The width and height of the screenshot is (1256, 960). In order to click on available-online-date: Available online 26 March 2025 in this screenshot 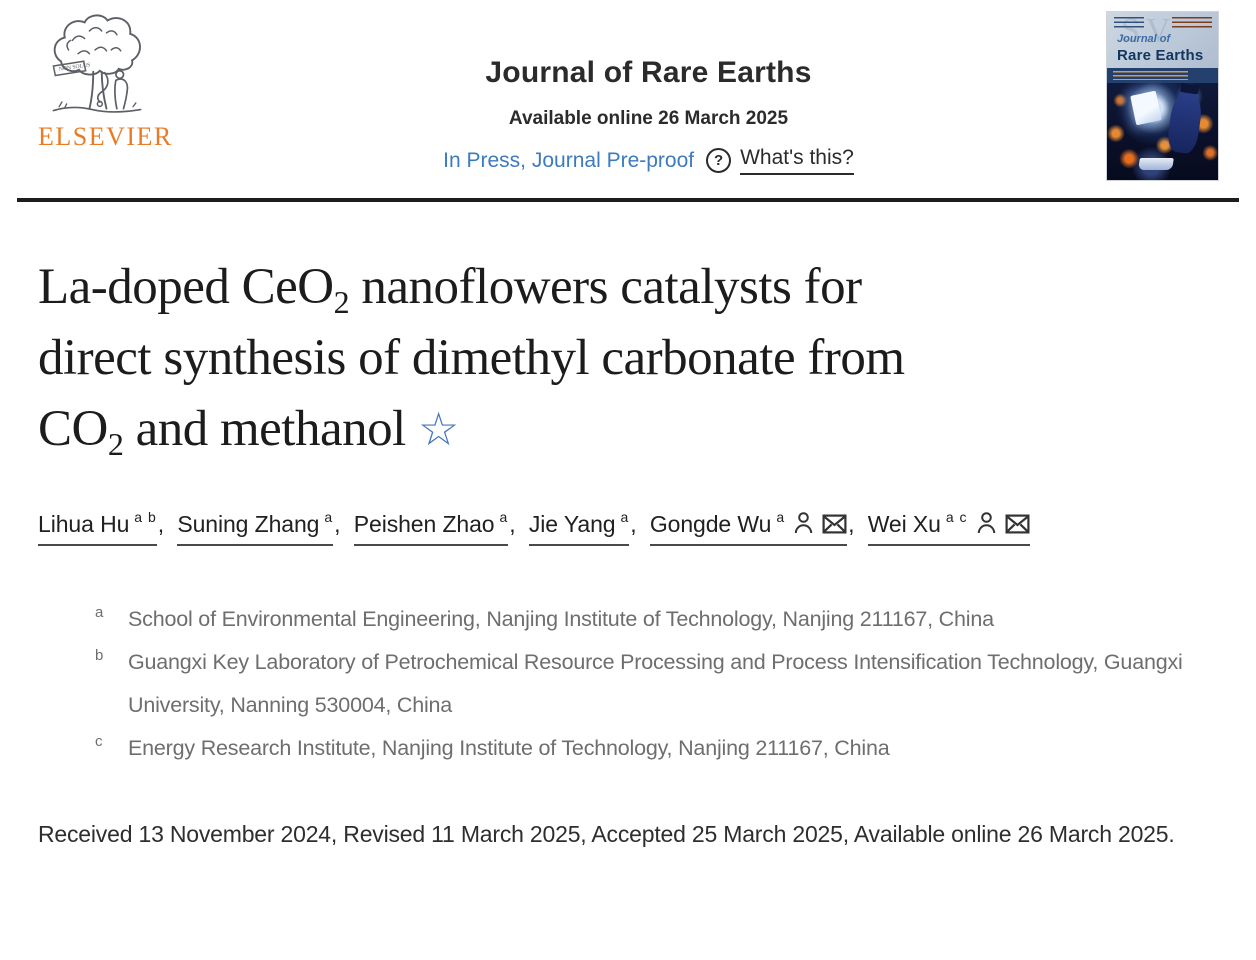, I will do `click(648, 118)`.